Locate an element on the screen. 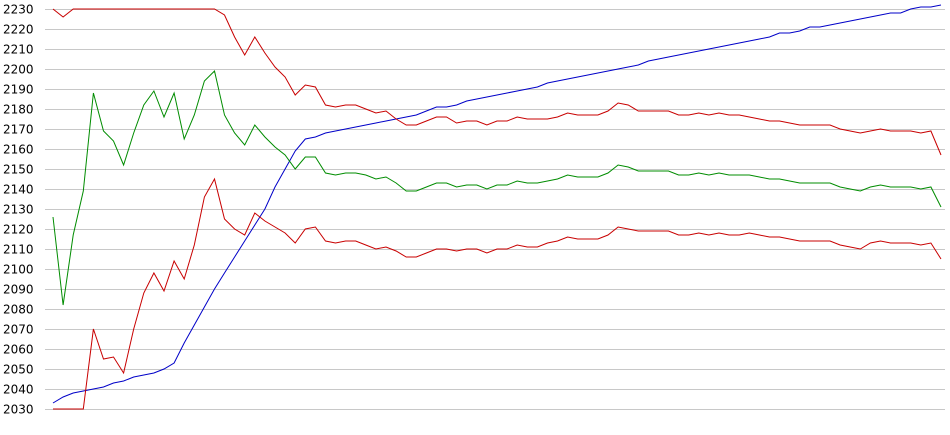  y-tick-label: 2090 is located at coordinates (18, 290).